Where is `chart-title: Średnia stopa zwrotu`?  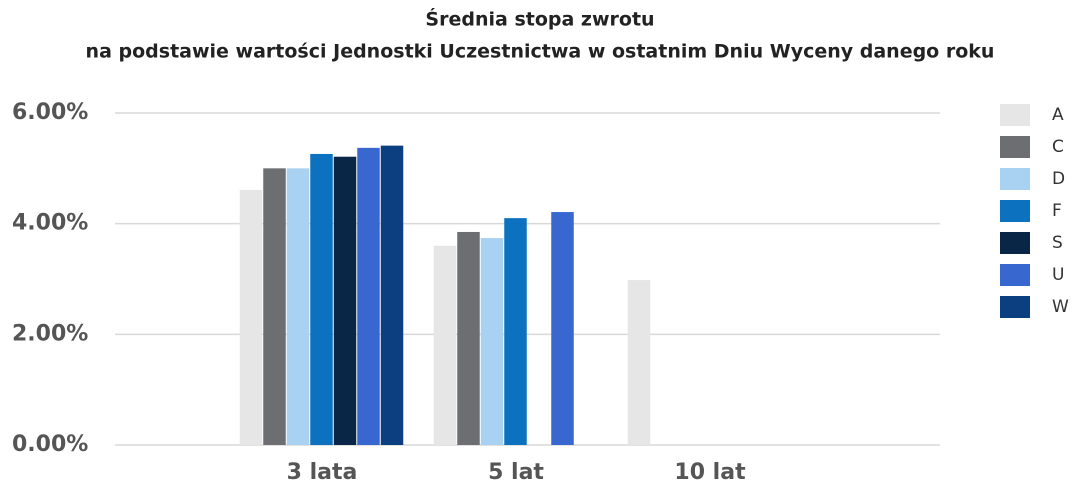
chart-title: Średnia stopa zwrotu is located at coordinates (539, 19).